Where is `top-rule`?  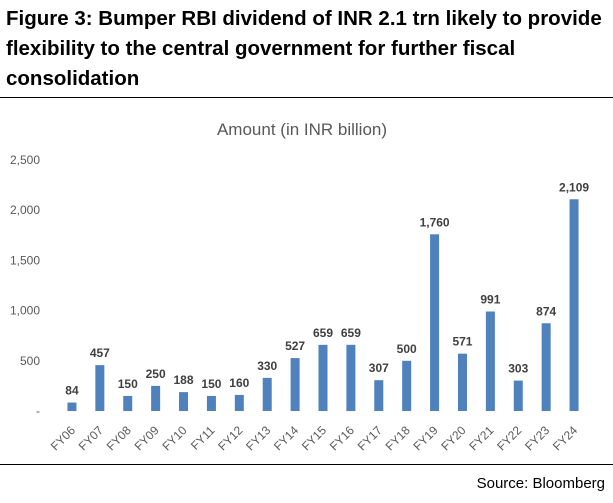 top-rule is located at coordinates (306, 97).